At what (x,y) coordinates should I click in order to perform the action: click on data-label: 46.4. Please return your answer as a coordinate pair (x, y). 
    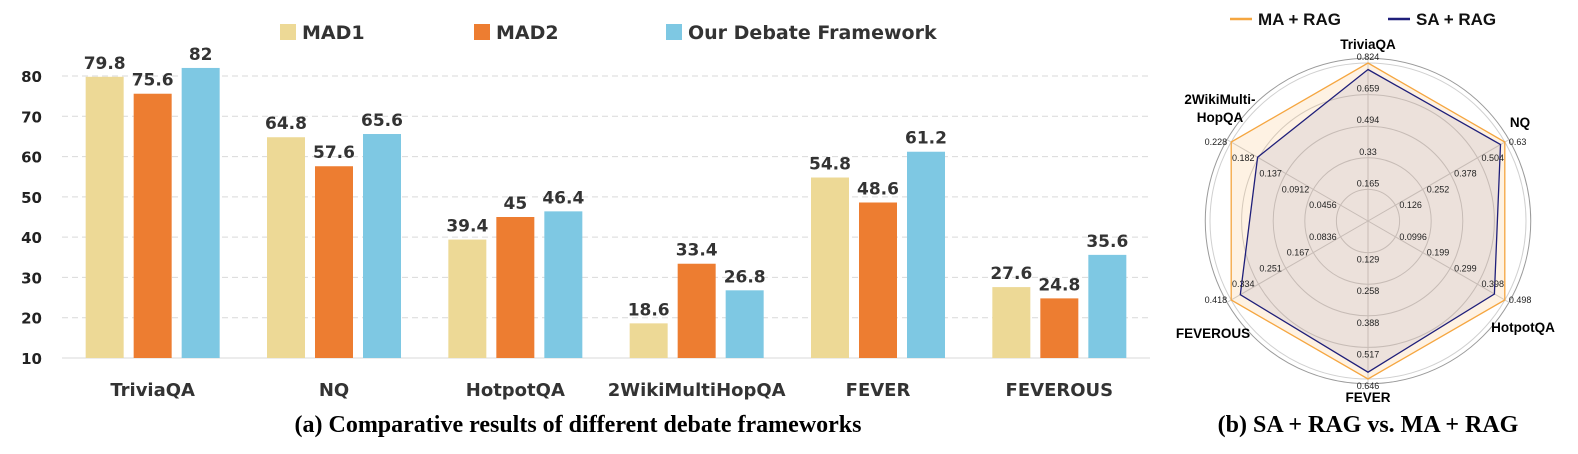
    Looking at the image, I should click on (563, 198).